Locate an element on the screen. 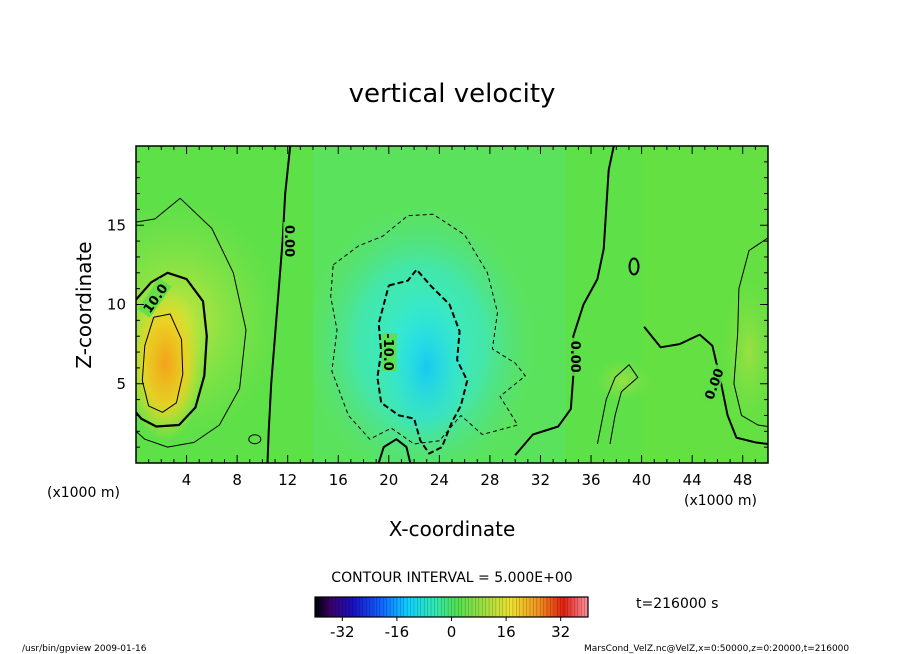 The image size is (904, 654). contour-zero-bottom is located at coordinates (394, 450).